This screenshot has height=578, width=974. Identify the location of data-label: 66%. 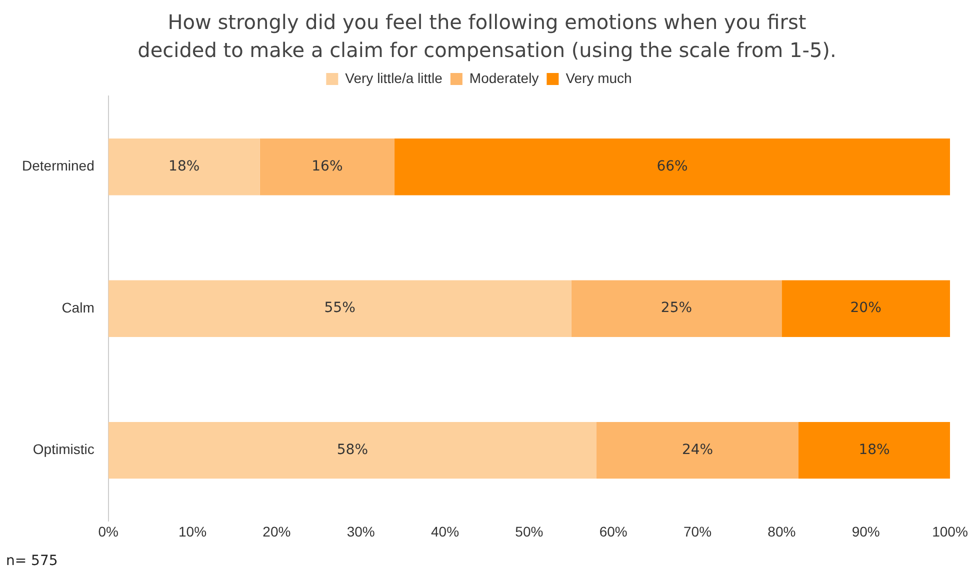
(672, 166).